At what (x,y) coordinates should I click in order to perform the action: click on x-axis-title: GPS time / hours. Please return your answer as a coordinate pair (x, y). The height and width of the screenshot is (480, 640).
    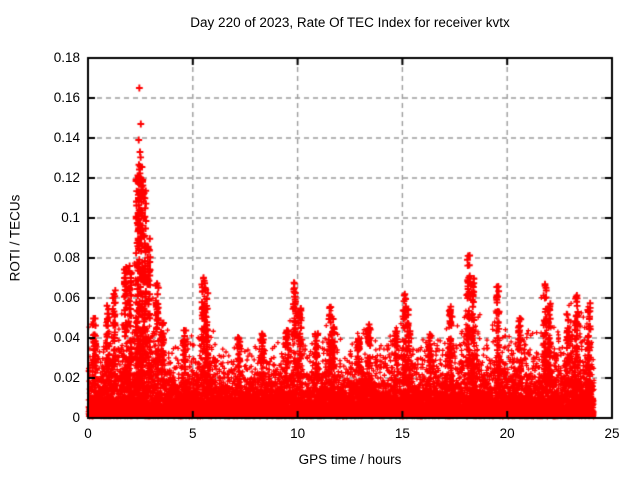
    Looking at the image, I should click on (350, 459).